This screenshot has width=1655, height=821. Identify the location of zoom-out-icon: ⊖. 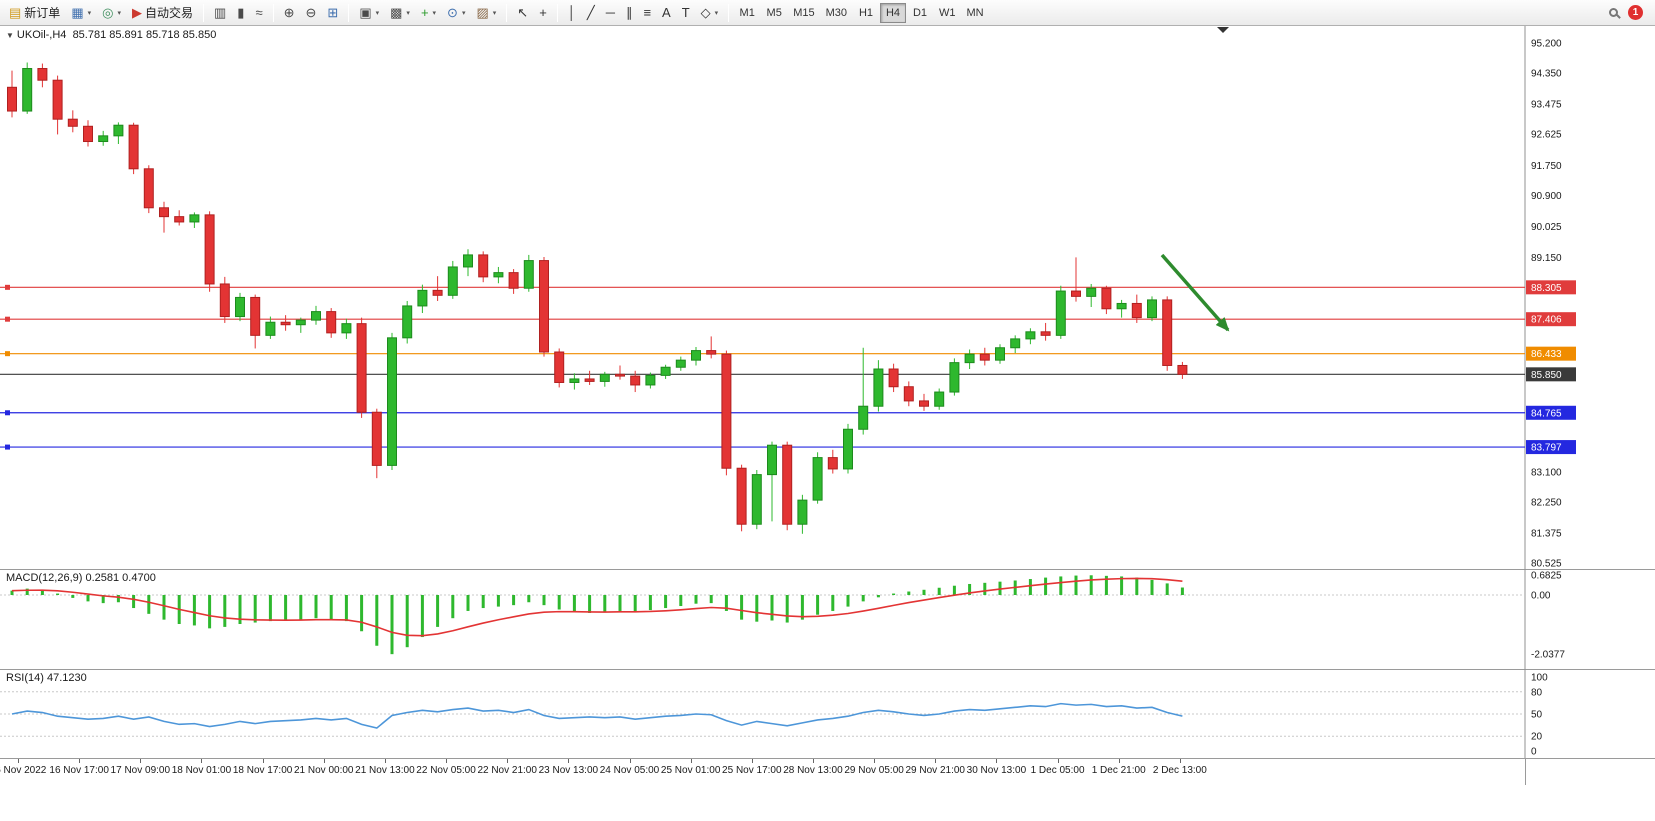
(311, 12).